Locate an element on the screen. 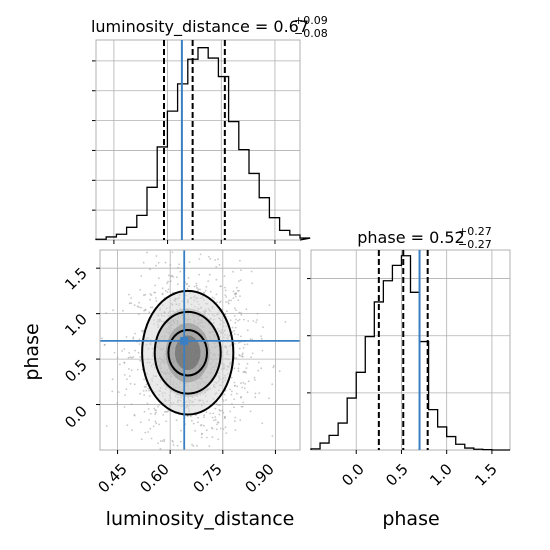 The image size is (550, 550). tick-label-ld-0.45: 0.45 is located at coordinates (112, 478).